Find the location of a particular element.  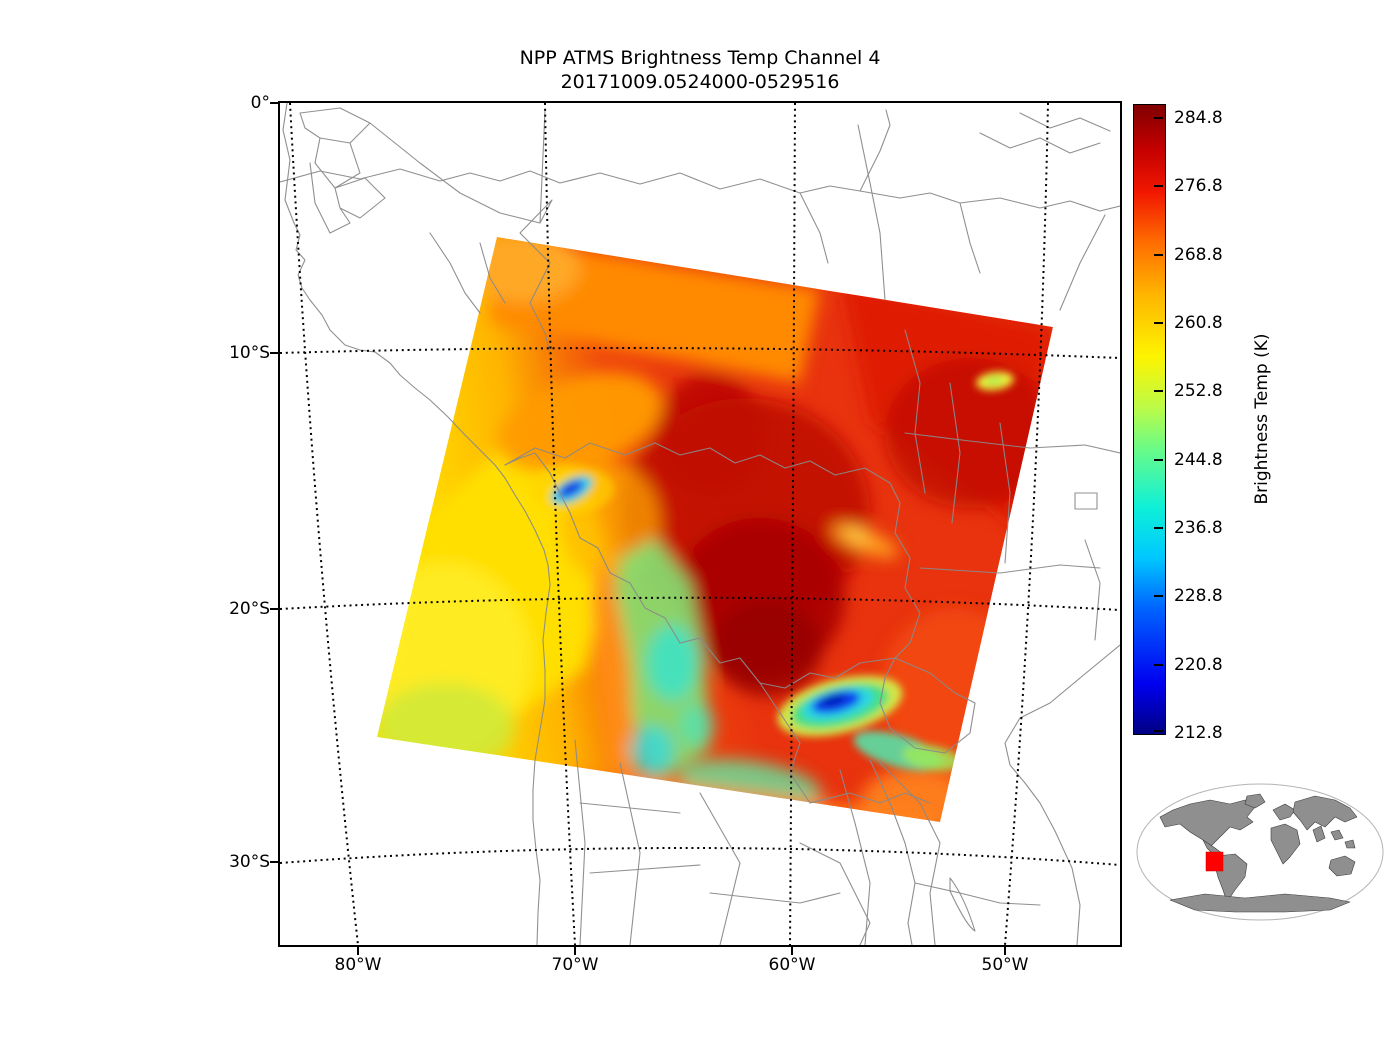

lon-label-80w: 80°W is located at coordinates (358, 965).